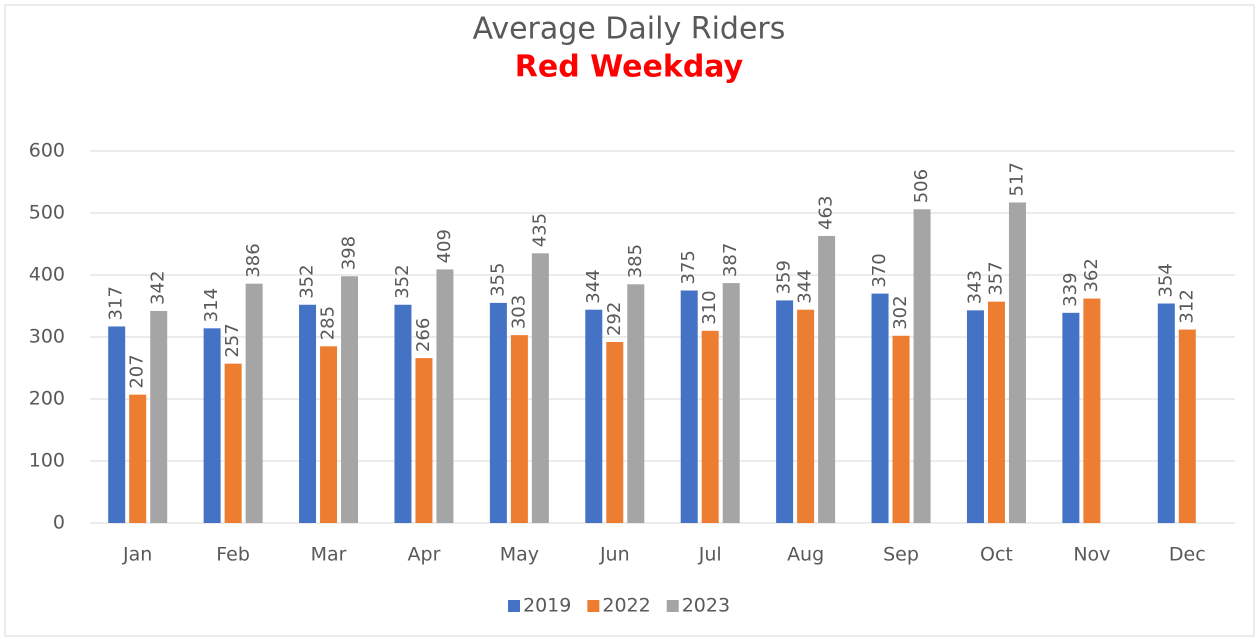  I want to click on x-tick-label: May, so click(519, 555).